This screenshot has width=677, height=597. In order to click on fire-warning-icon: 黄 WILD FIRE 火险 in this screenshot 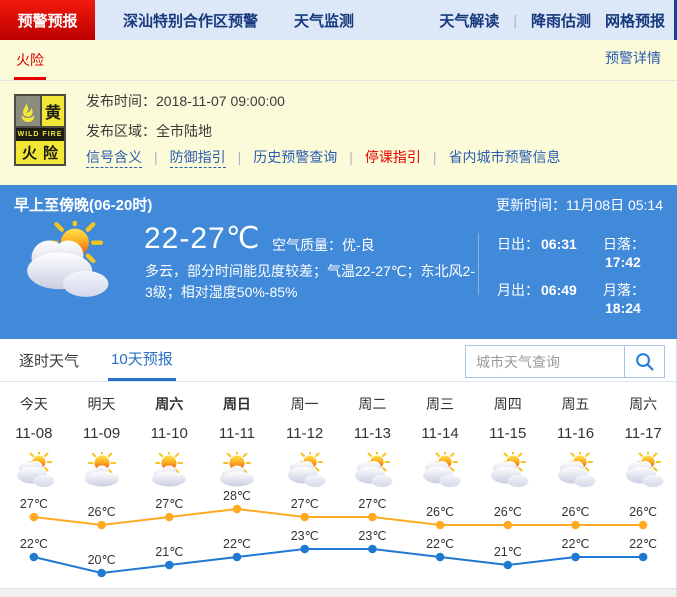, I will do `click(40, 130)`.